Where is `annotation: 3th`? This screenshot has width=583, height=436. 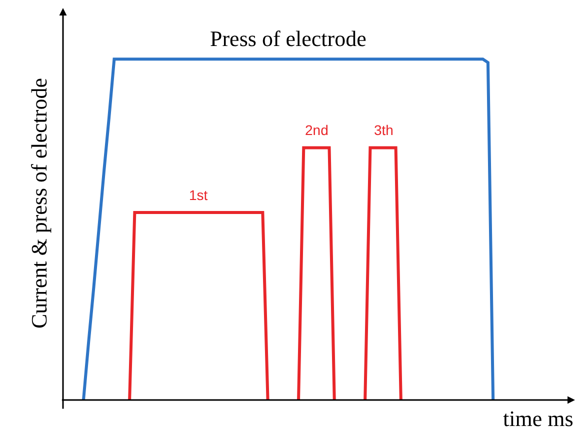 annotation: 3th is located at coordinates (384, 130).